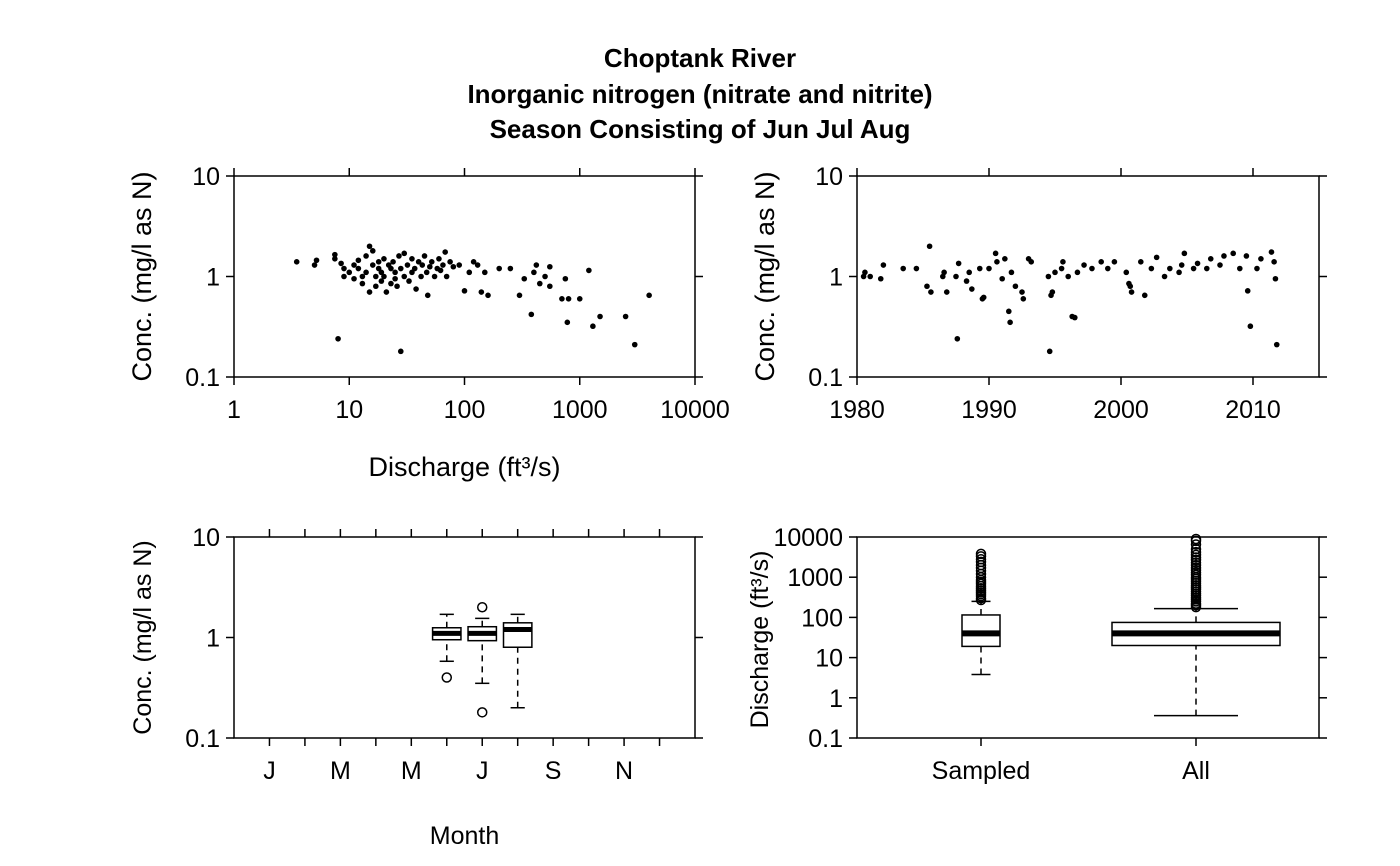 This screenshot has height=866, width=1400. I want to click on plot-frame, so click(1088, 637).